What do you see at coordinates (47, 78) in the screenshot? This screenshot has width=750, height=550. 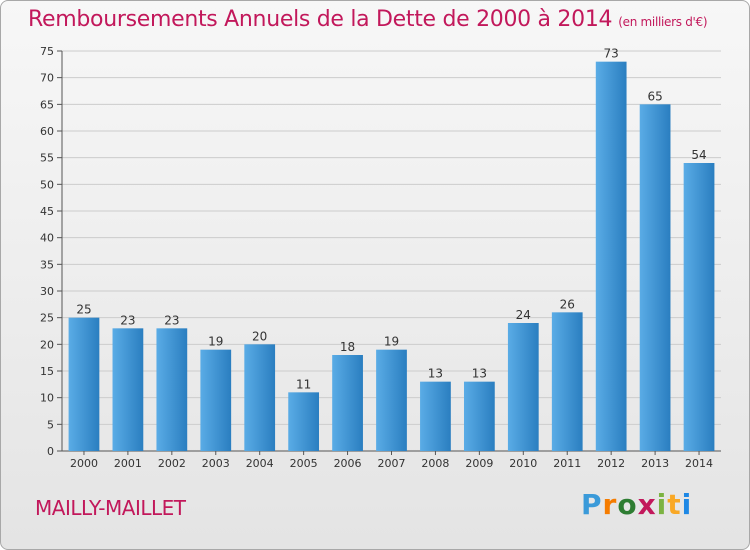 I see `y-tick-label: 70` at bounding box center [47, 78].